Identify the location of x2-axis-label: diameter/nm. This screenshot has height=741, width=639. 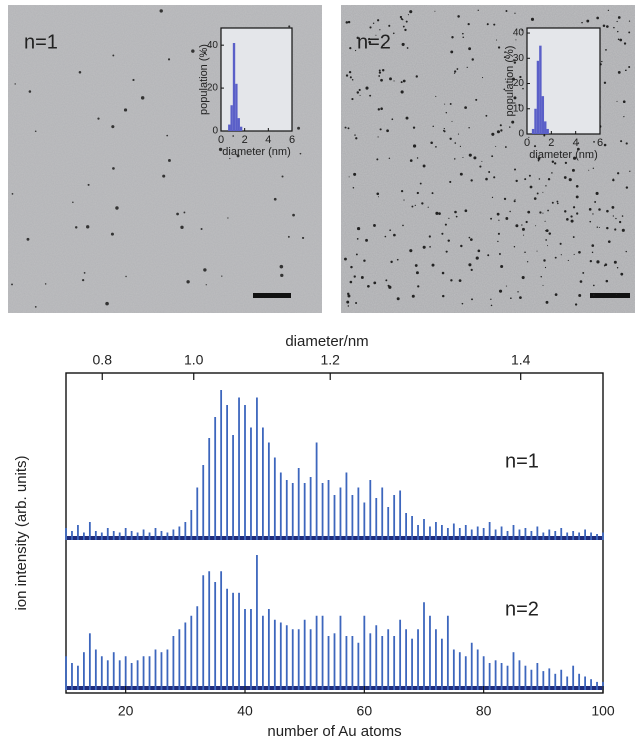
(326, 341).